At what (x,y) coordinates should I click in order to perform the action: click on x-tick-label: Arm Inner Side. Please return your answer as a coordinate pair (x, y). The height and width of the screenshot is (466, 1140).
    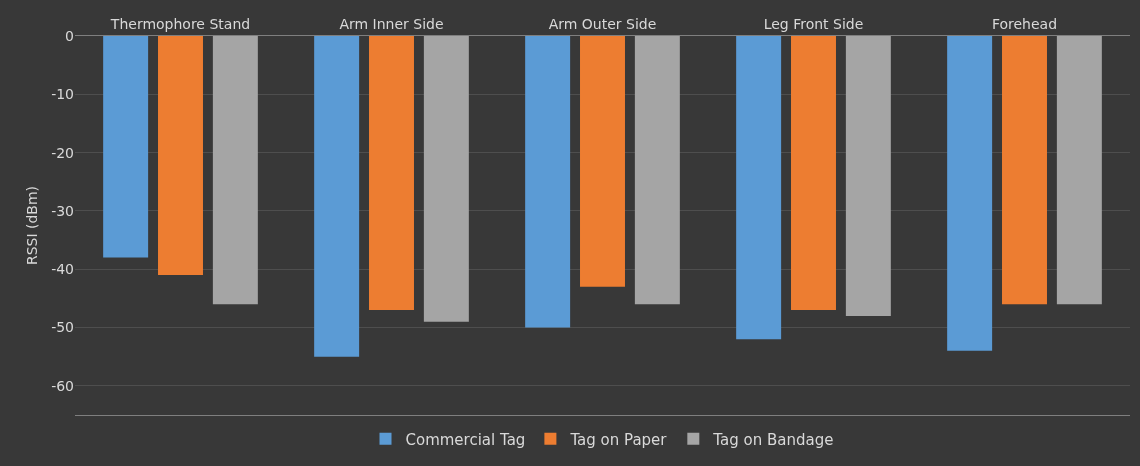
    Looking at the image, I should click on (391, 24).